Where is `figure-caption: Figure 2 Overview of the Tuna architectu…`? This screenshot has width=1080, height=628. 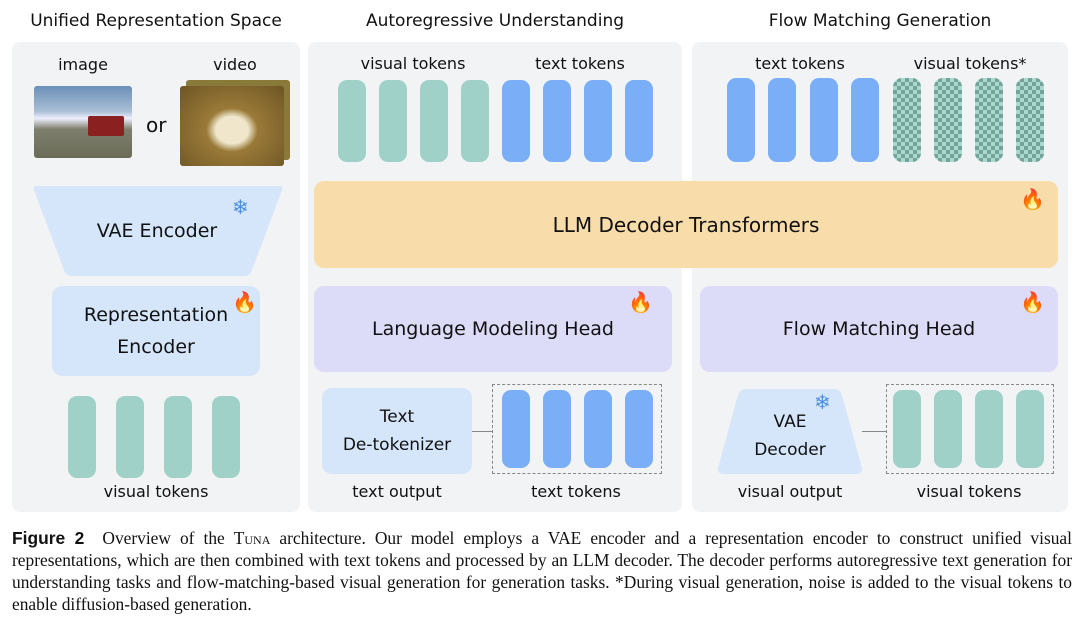 figure-caption: Figure 2 Overview of the Tuna architectu… is located at coordinates (542, 571).